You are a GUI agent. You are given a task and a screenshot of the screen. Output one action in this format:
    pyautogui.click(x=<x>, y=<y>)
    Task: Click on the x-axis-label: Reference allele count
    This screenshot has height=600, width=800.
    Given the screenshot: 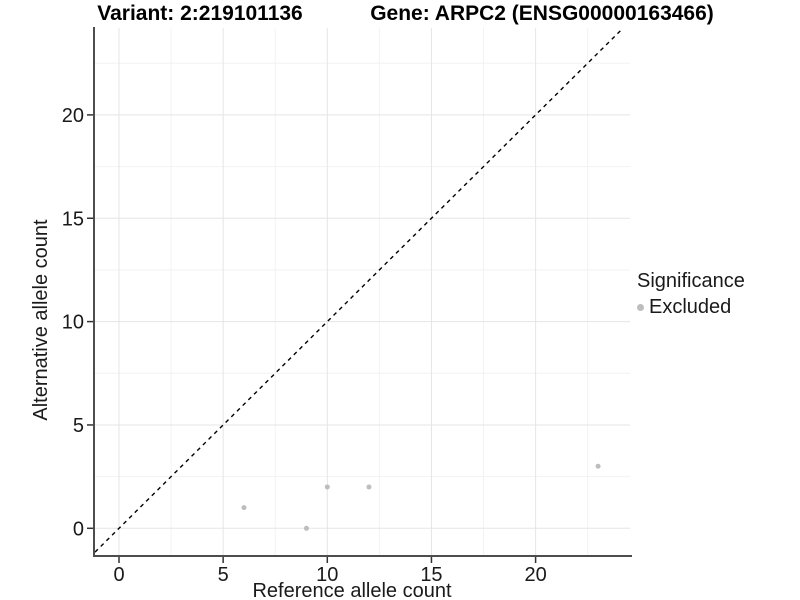 What is the action you would take?
    pyautogui.click(x=352, y=590)
    